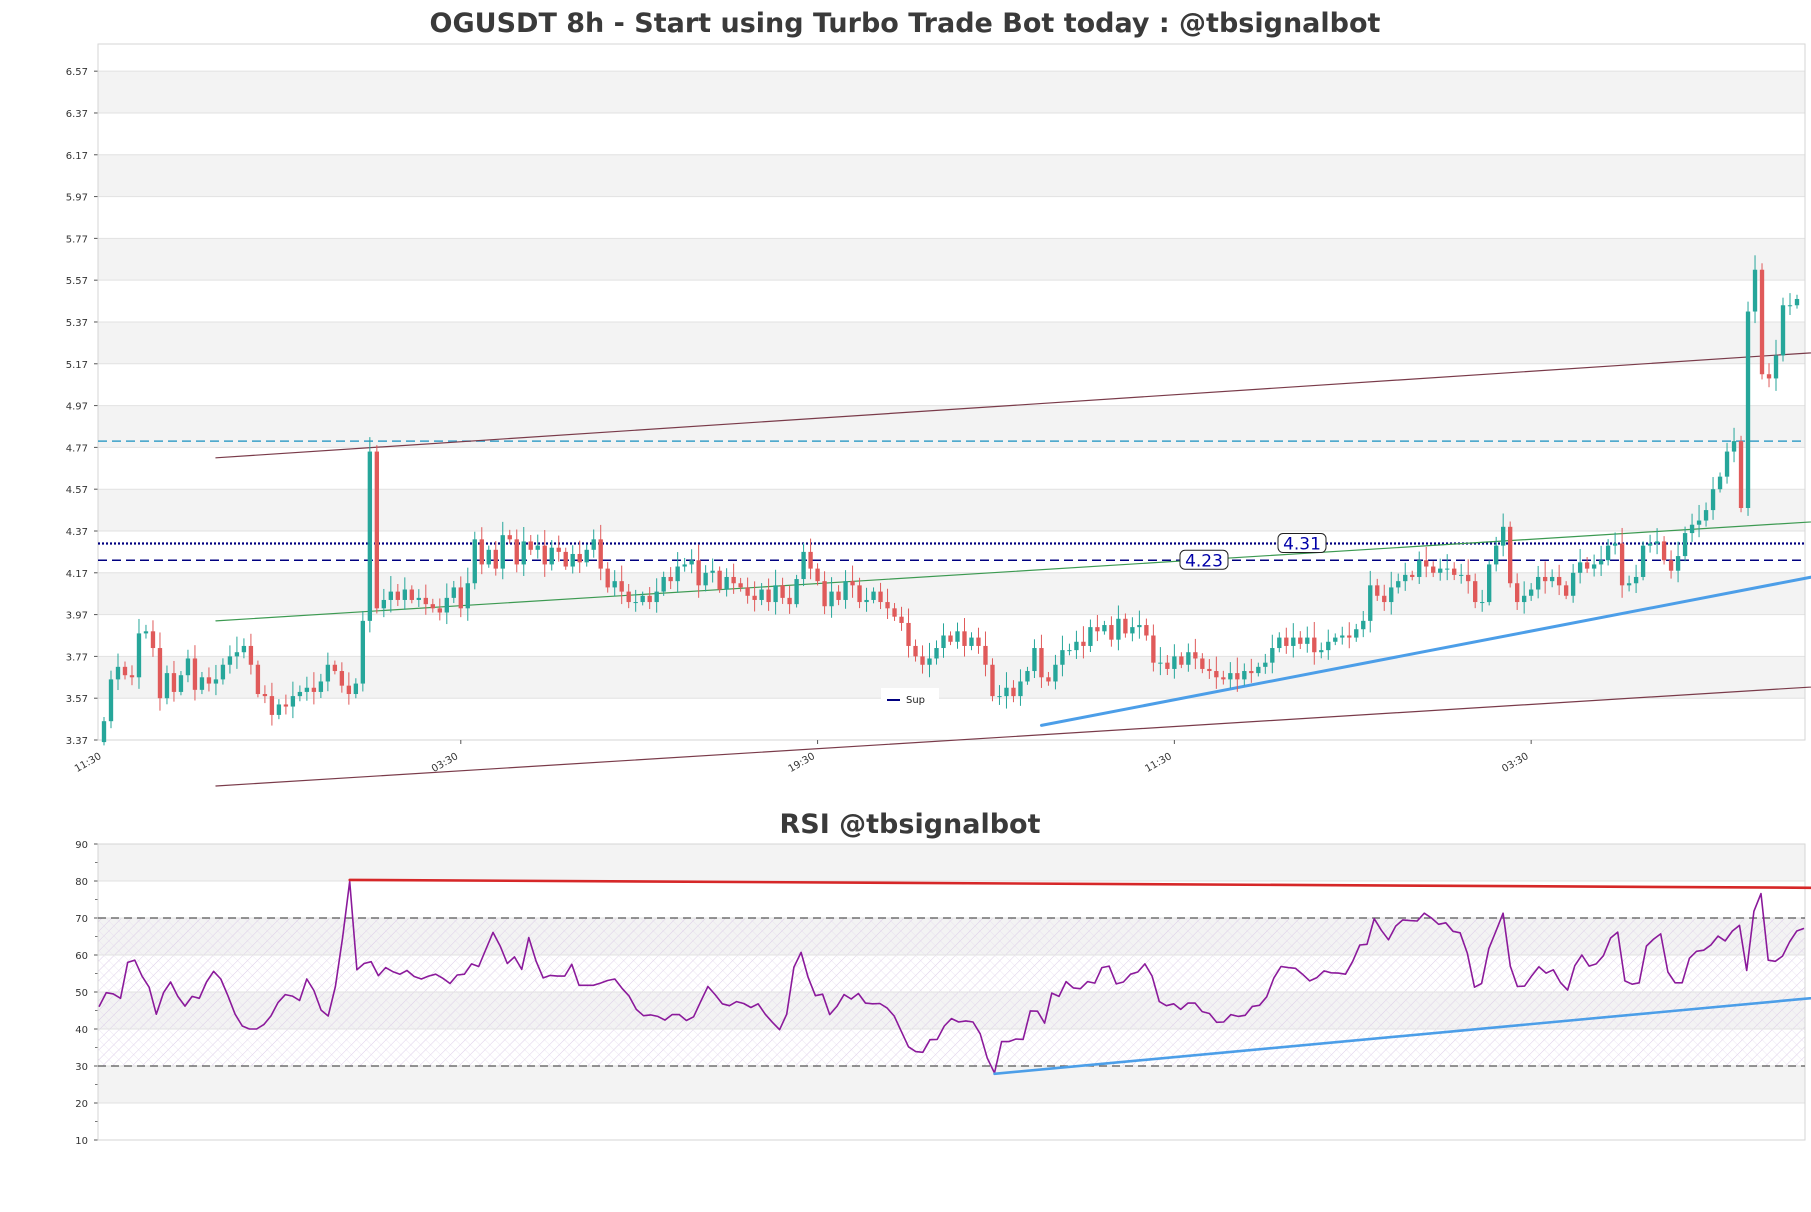 The image size is (1811, 1212). I want to click on y-tick-label: 4.97, so click(77, 407).